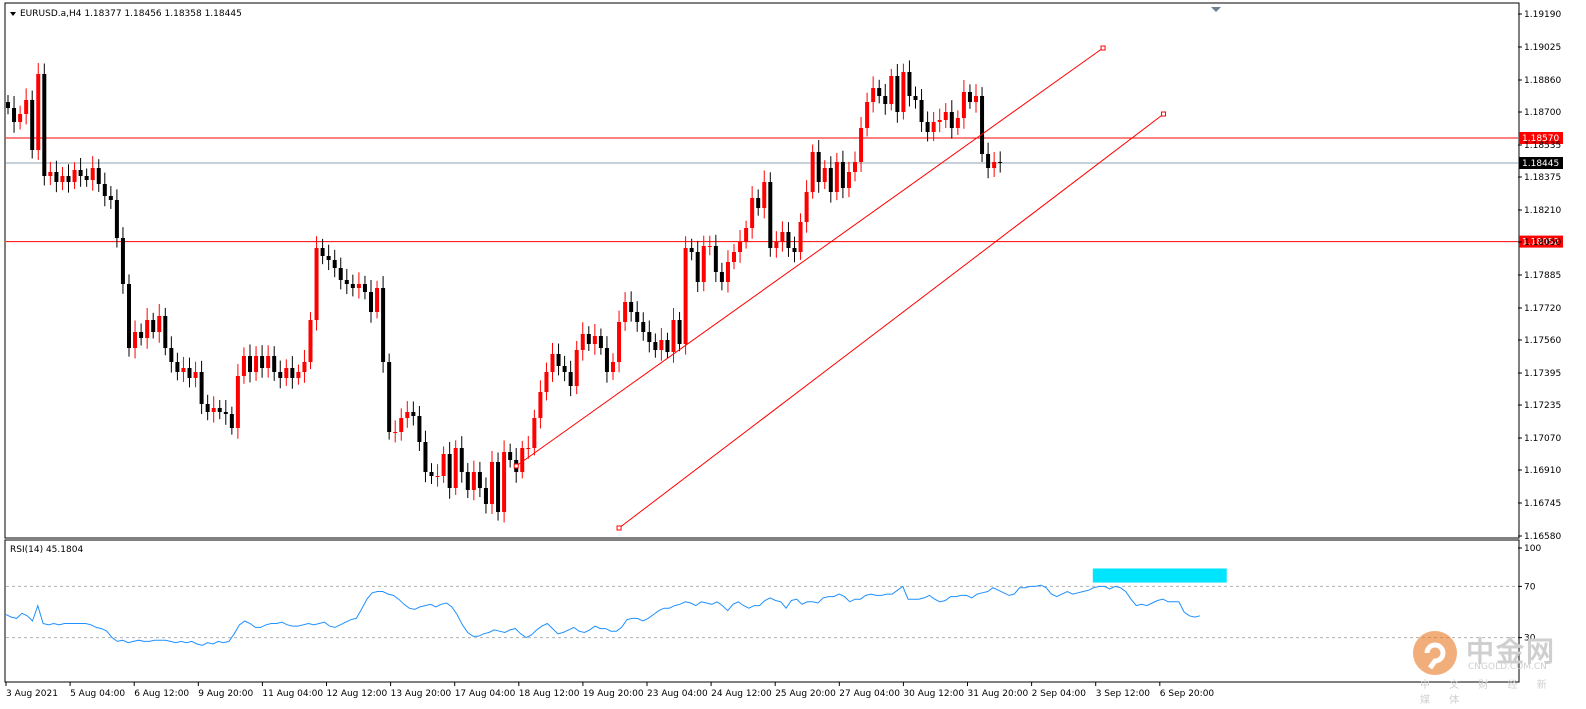 The width and height of the screenshot is (1586, 709). Describe the element at coordinates (1532, 549) in the screenshot. I see `rsi-tick-label: 100` at that location.